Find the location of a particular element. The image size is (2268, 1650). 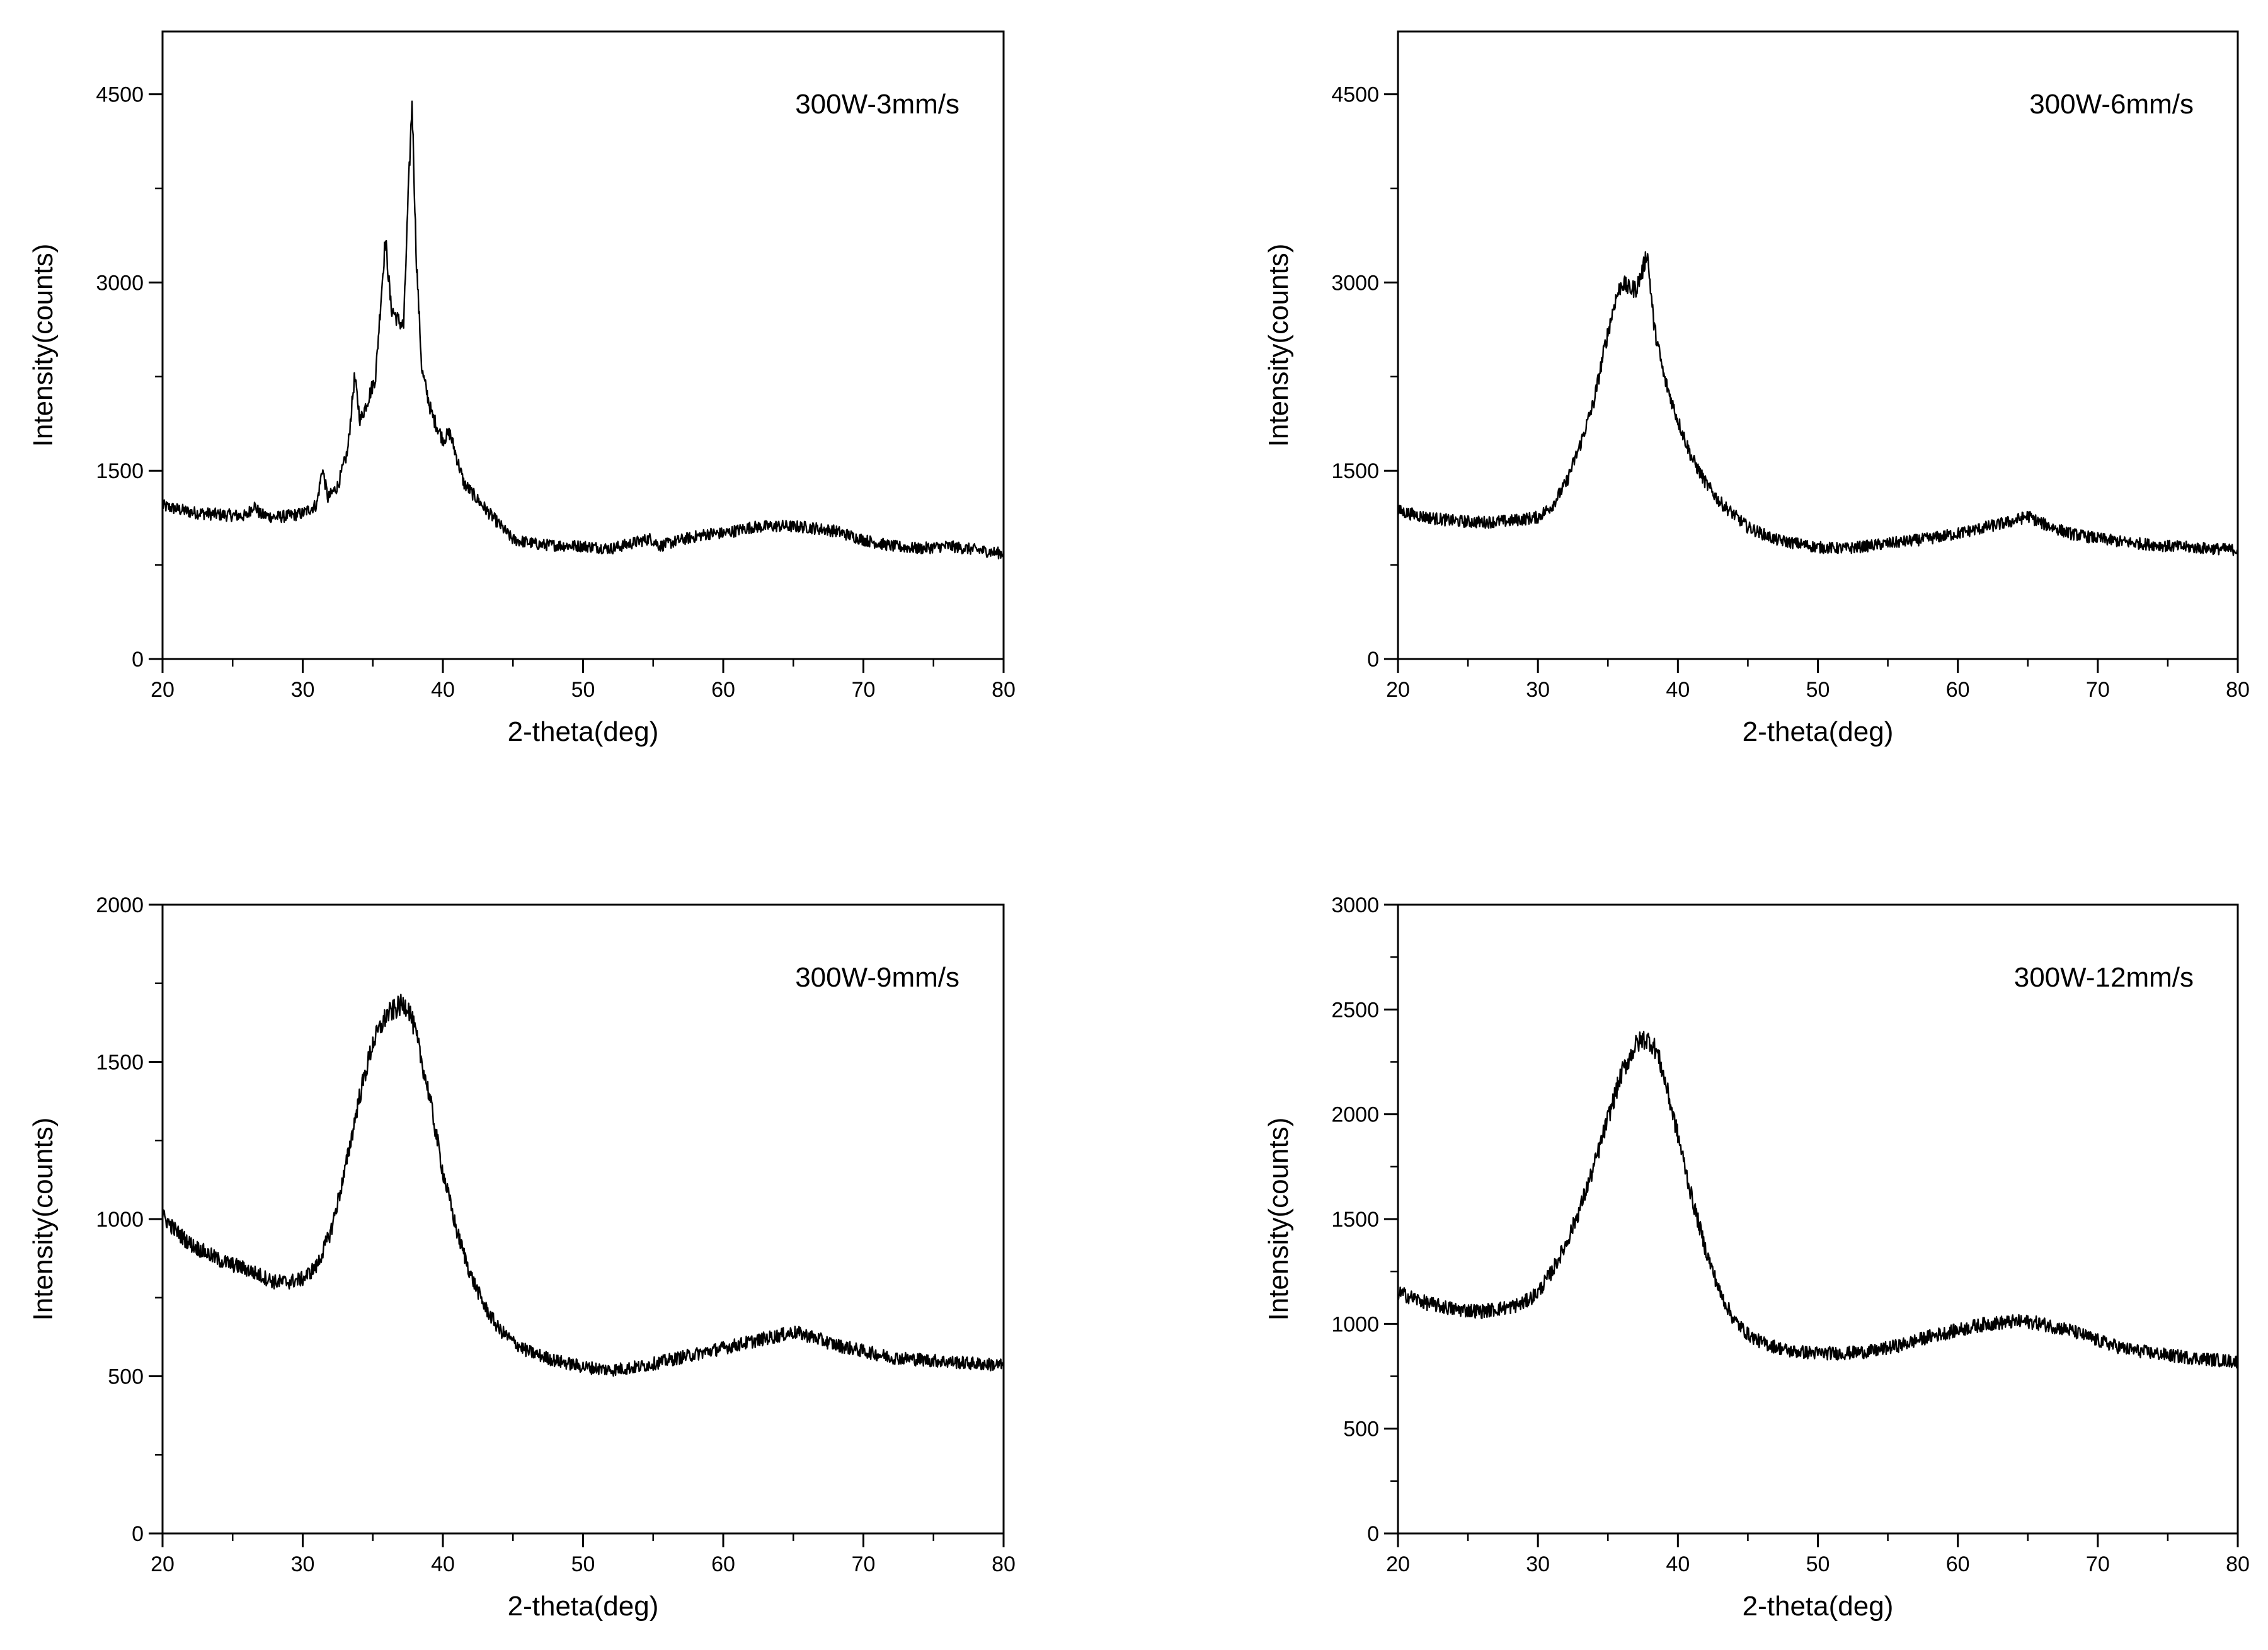

sample-annotation: 300W-9mm/s is located at coordinates (877, 977).